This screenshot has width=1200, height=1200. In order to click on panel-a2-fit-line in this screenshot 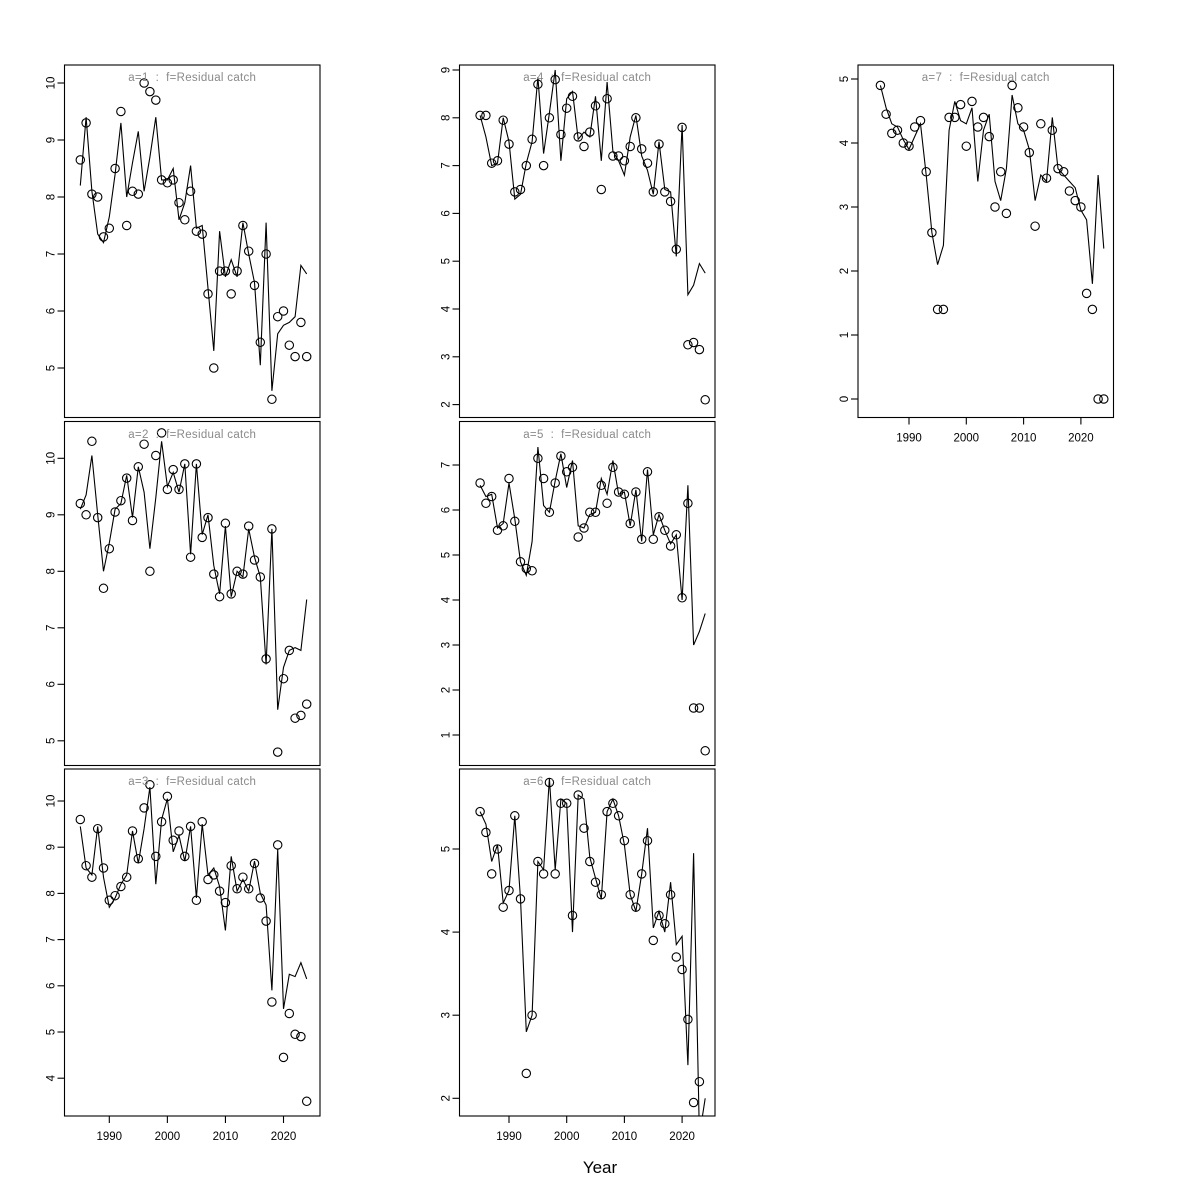, I will do `click(193, 575)`.